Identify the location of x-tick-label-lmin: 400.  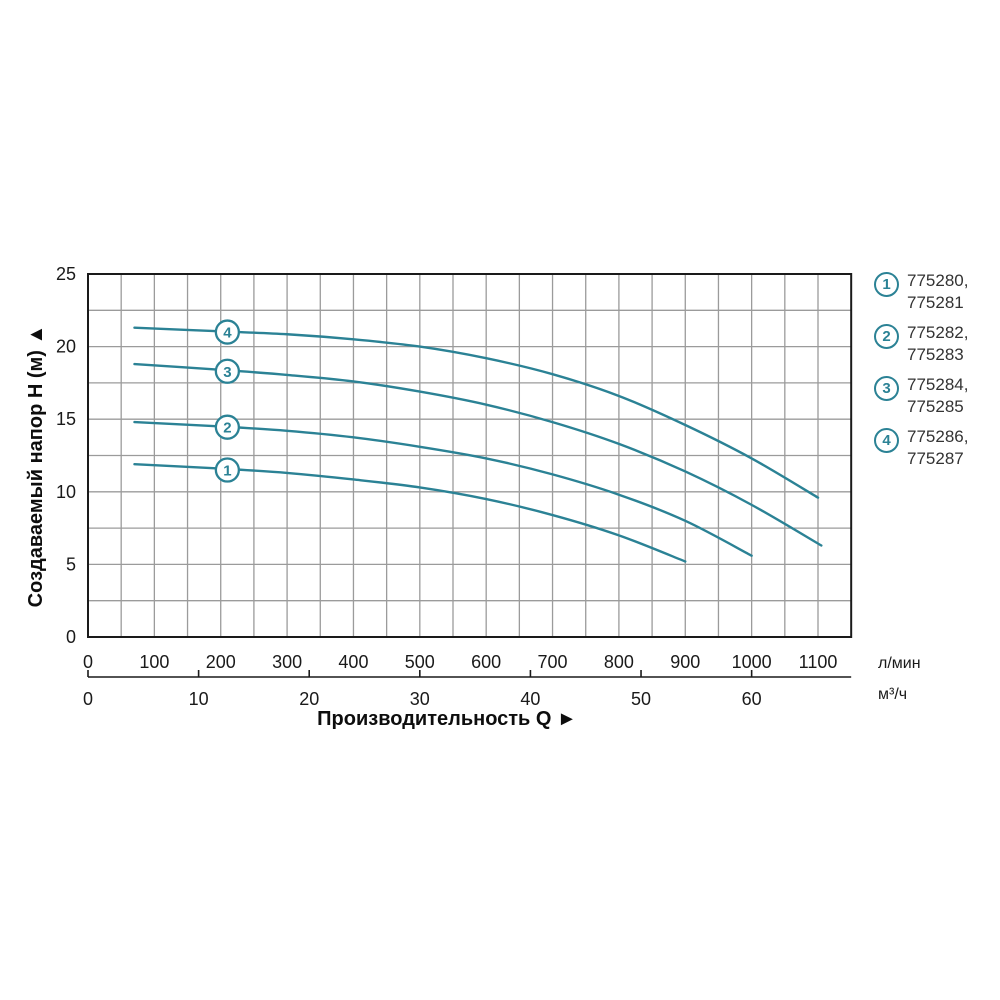
(353, 662).